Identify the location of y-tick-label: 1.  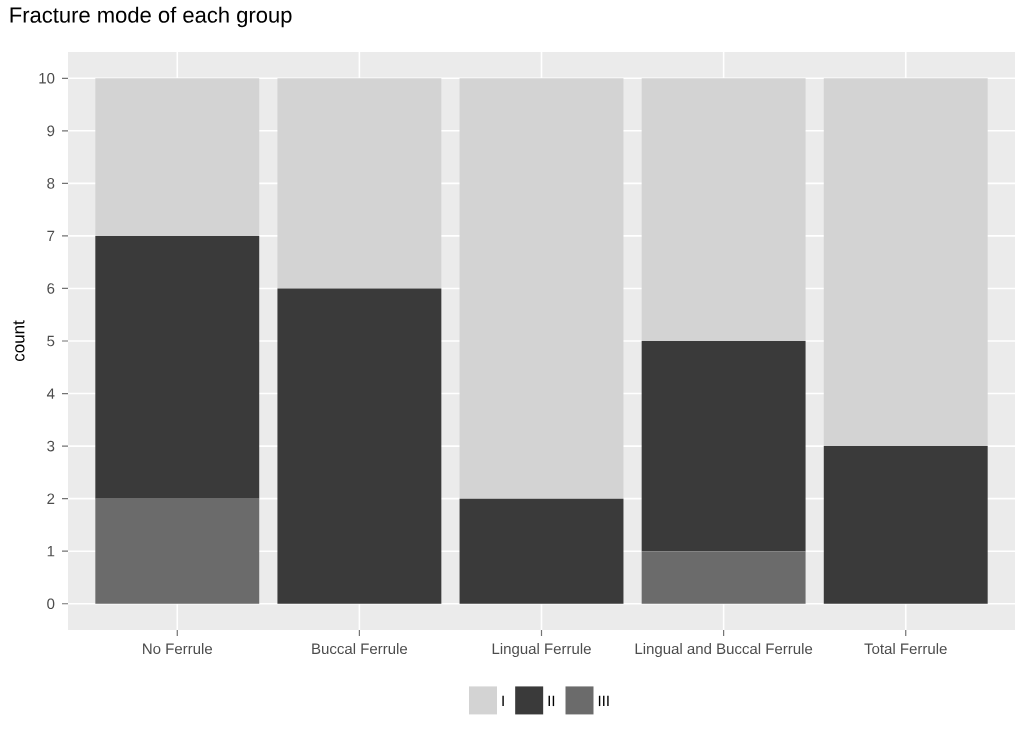
(51, 551).